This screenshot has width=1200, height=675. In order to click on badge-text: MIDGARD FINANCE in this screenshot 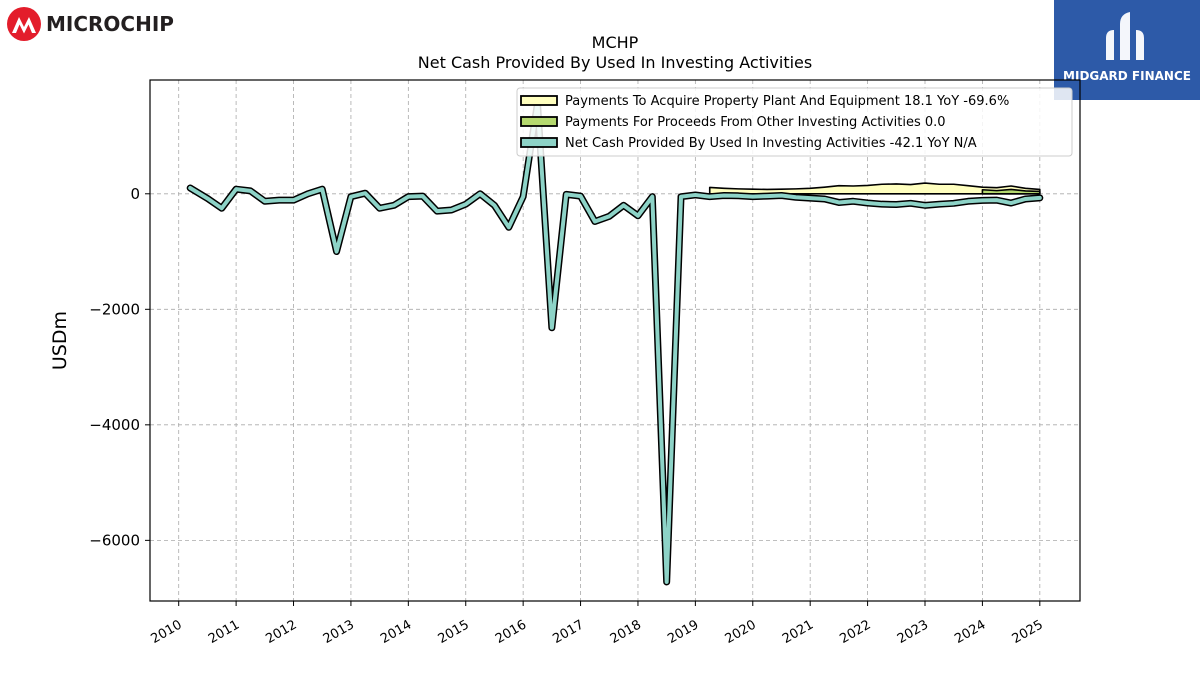, I will do `click(1127, 76)`.